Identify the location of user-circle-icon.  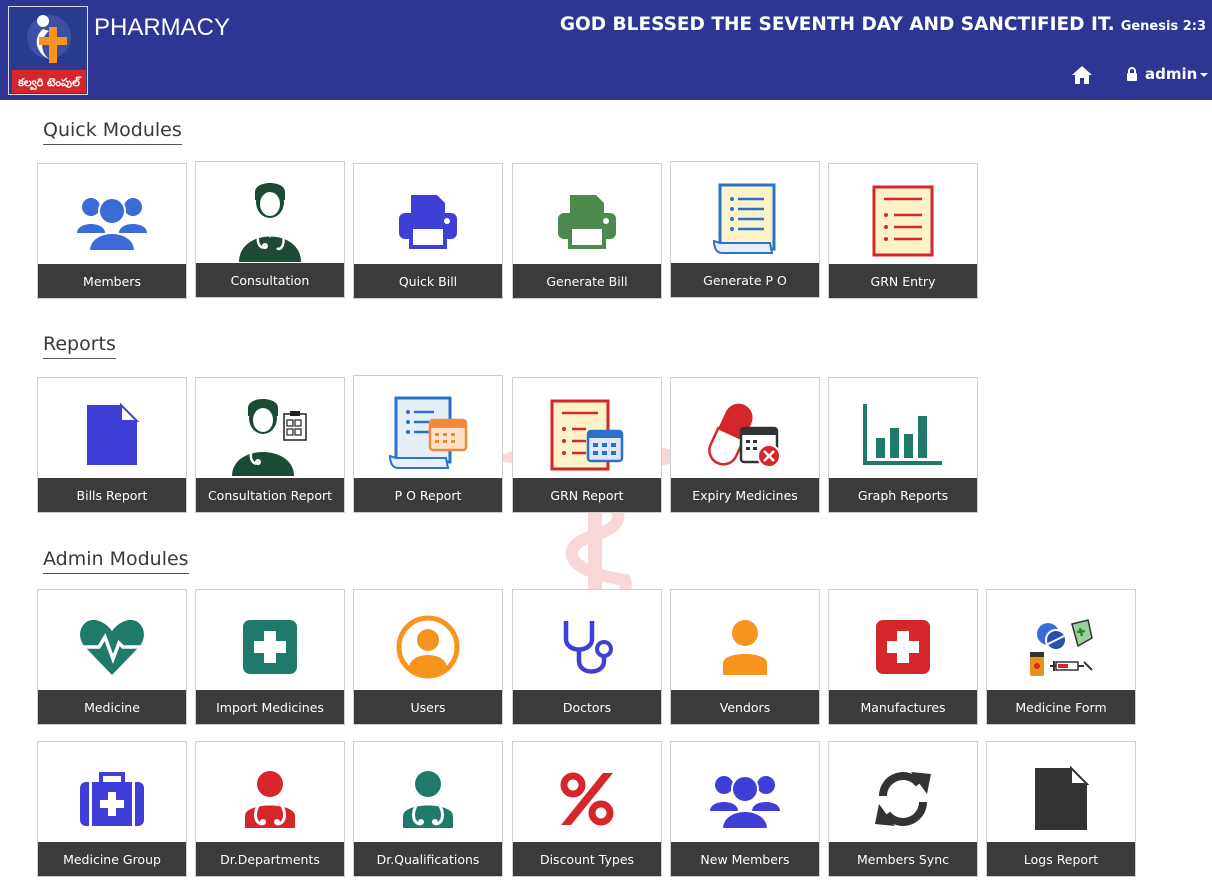
(428, 647).